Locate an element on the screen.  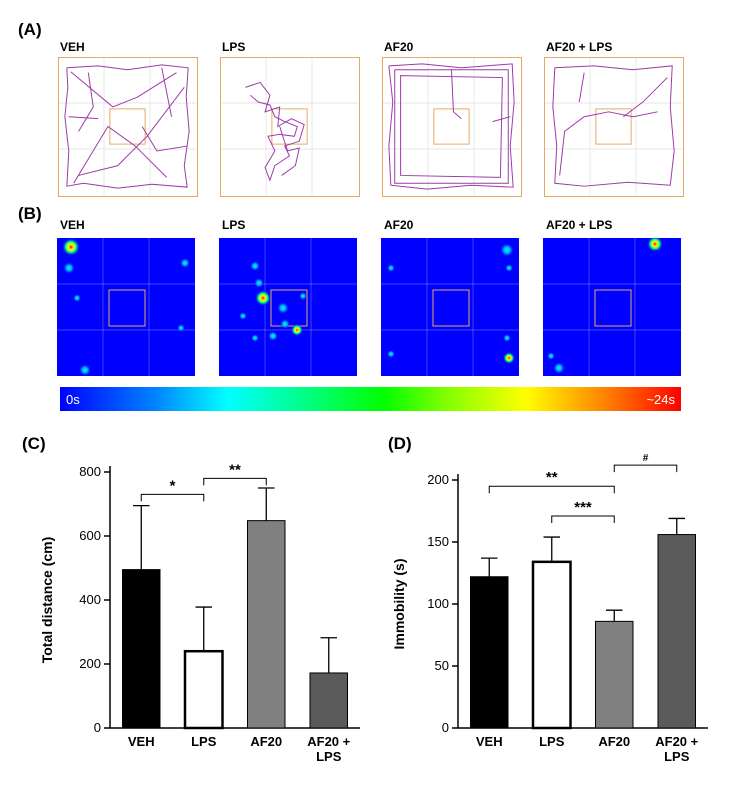
trace-plot-af20-lps is located at coordinates (614, 127).